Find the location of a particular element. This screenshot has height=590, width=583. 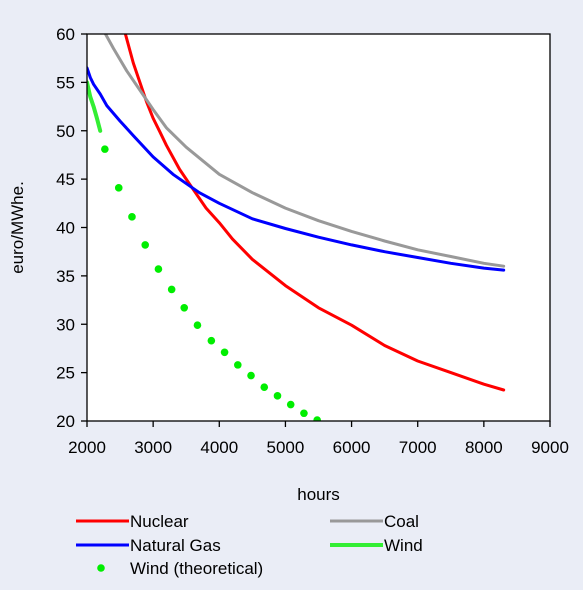

legend-label-wind: Wind is located at coordinates (403, 545).